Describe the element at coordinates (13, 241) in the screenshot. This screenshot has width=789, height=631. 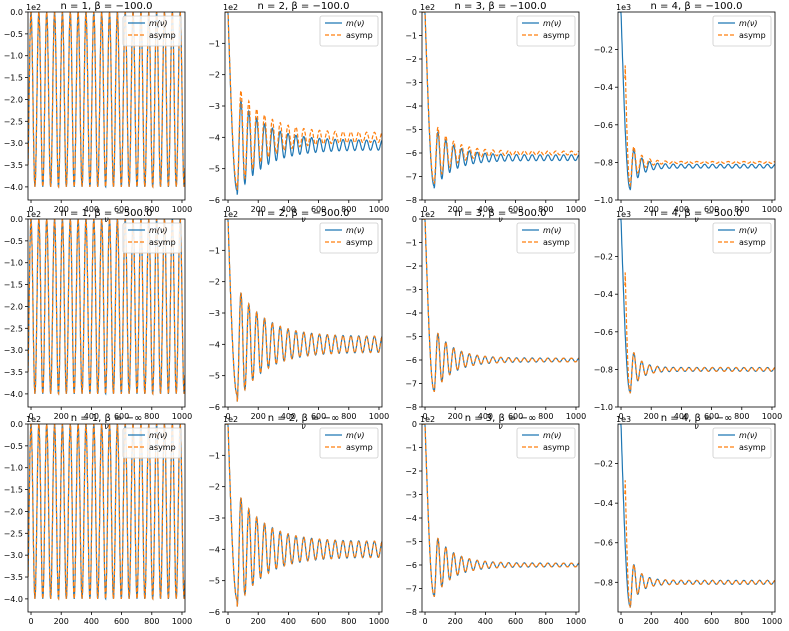
I see `y-tick-label: −0.5` at that location.